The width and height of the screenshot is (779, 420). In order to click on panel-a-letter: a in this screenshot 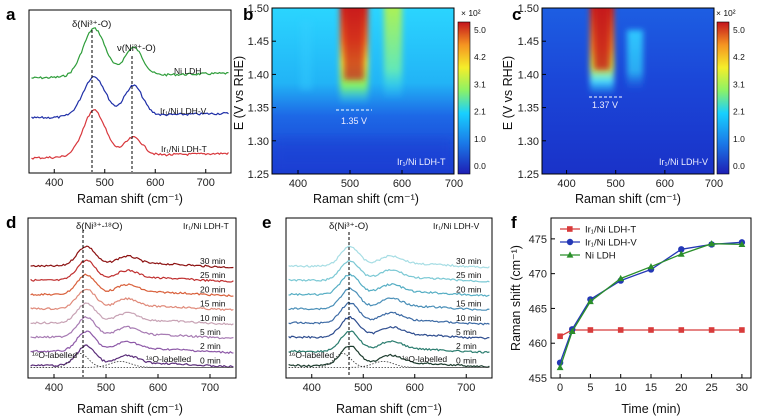, I will do `click(11, 14)`.